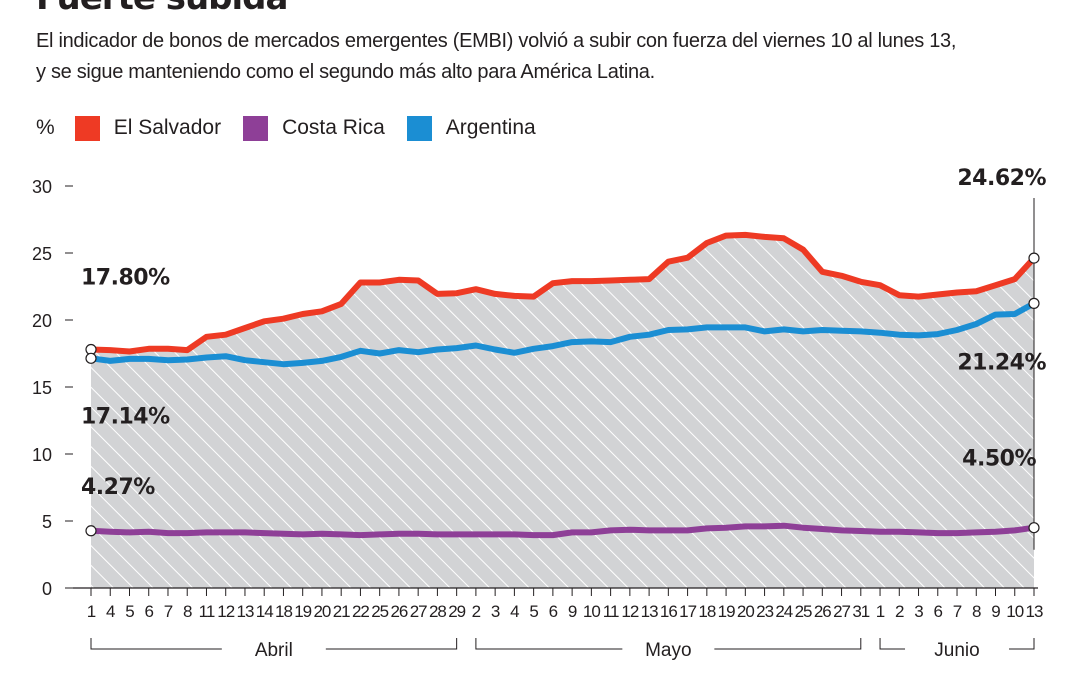 The width and height of the screenshot is (1080, 675). What do you see at coordinates (419, 128) in the screenshot?
I see `legend-swatch-argentina` at bounding box center [419, 128].